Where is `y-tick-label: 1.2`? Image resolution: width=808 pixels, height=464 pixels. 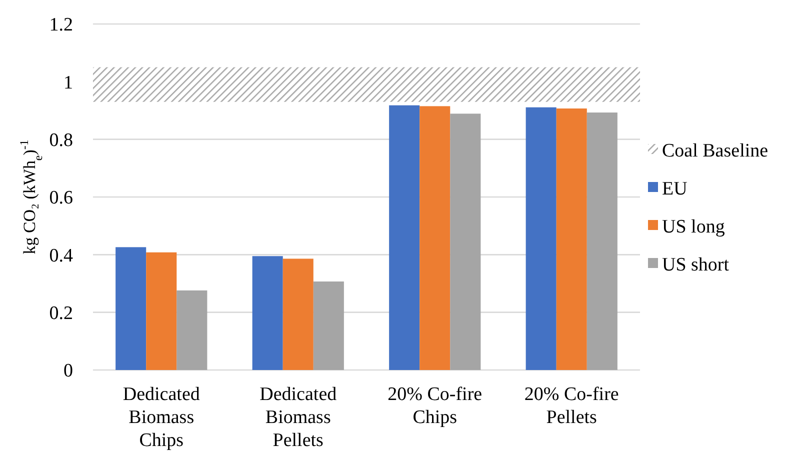 y-tick-label: 1.2 is located at coordinates (61, 25).